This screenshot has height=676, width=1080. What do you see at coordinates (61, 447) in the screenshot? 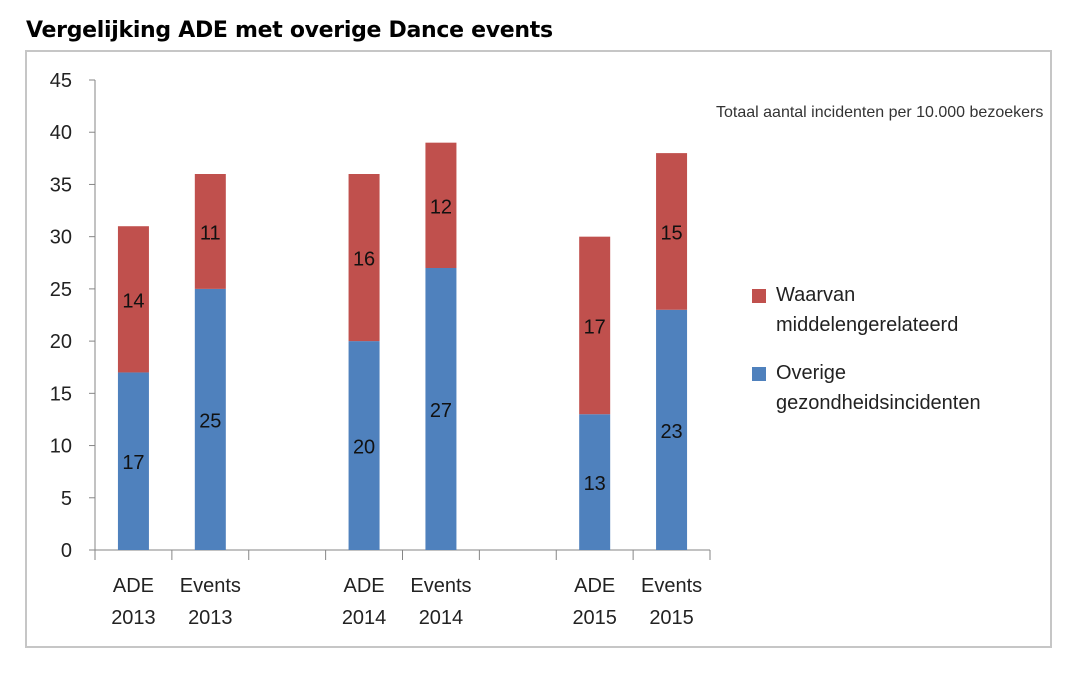
I see `y-tick-label: 10` at bounding box center [61, 447].